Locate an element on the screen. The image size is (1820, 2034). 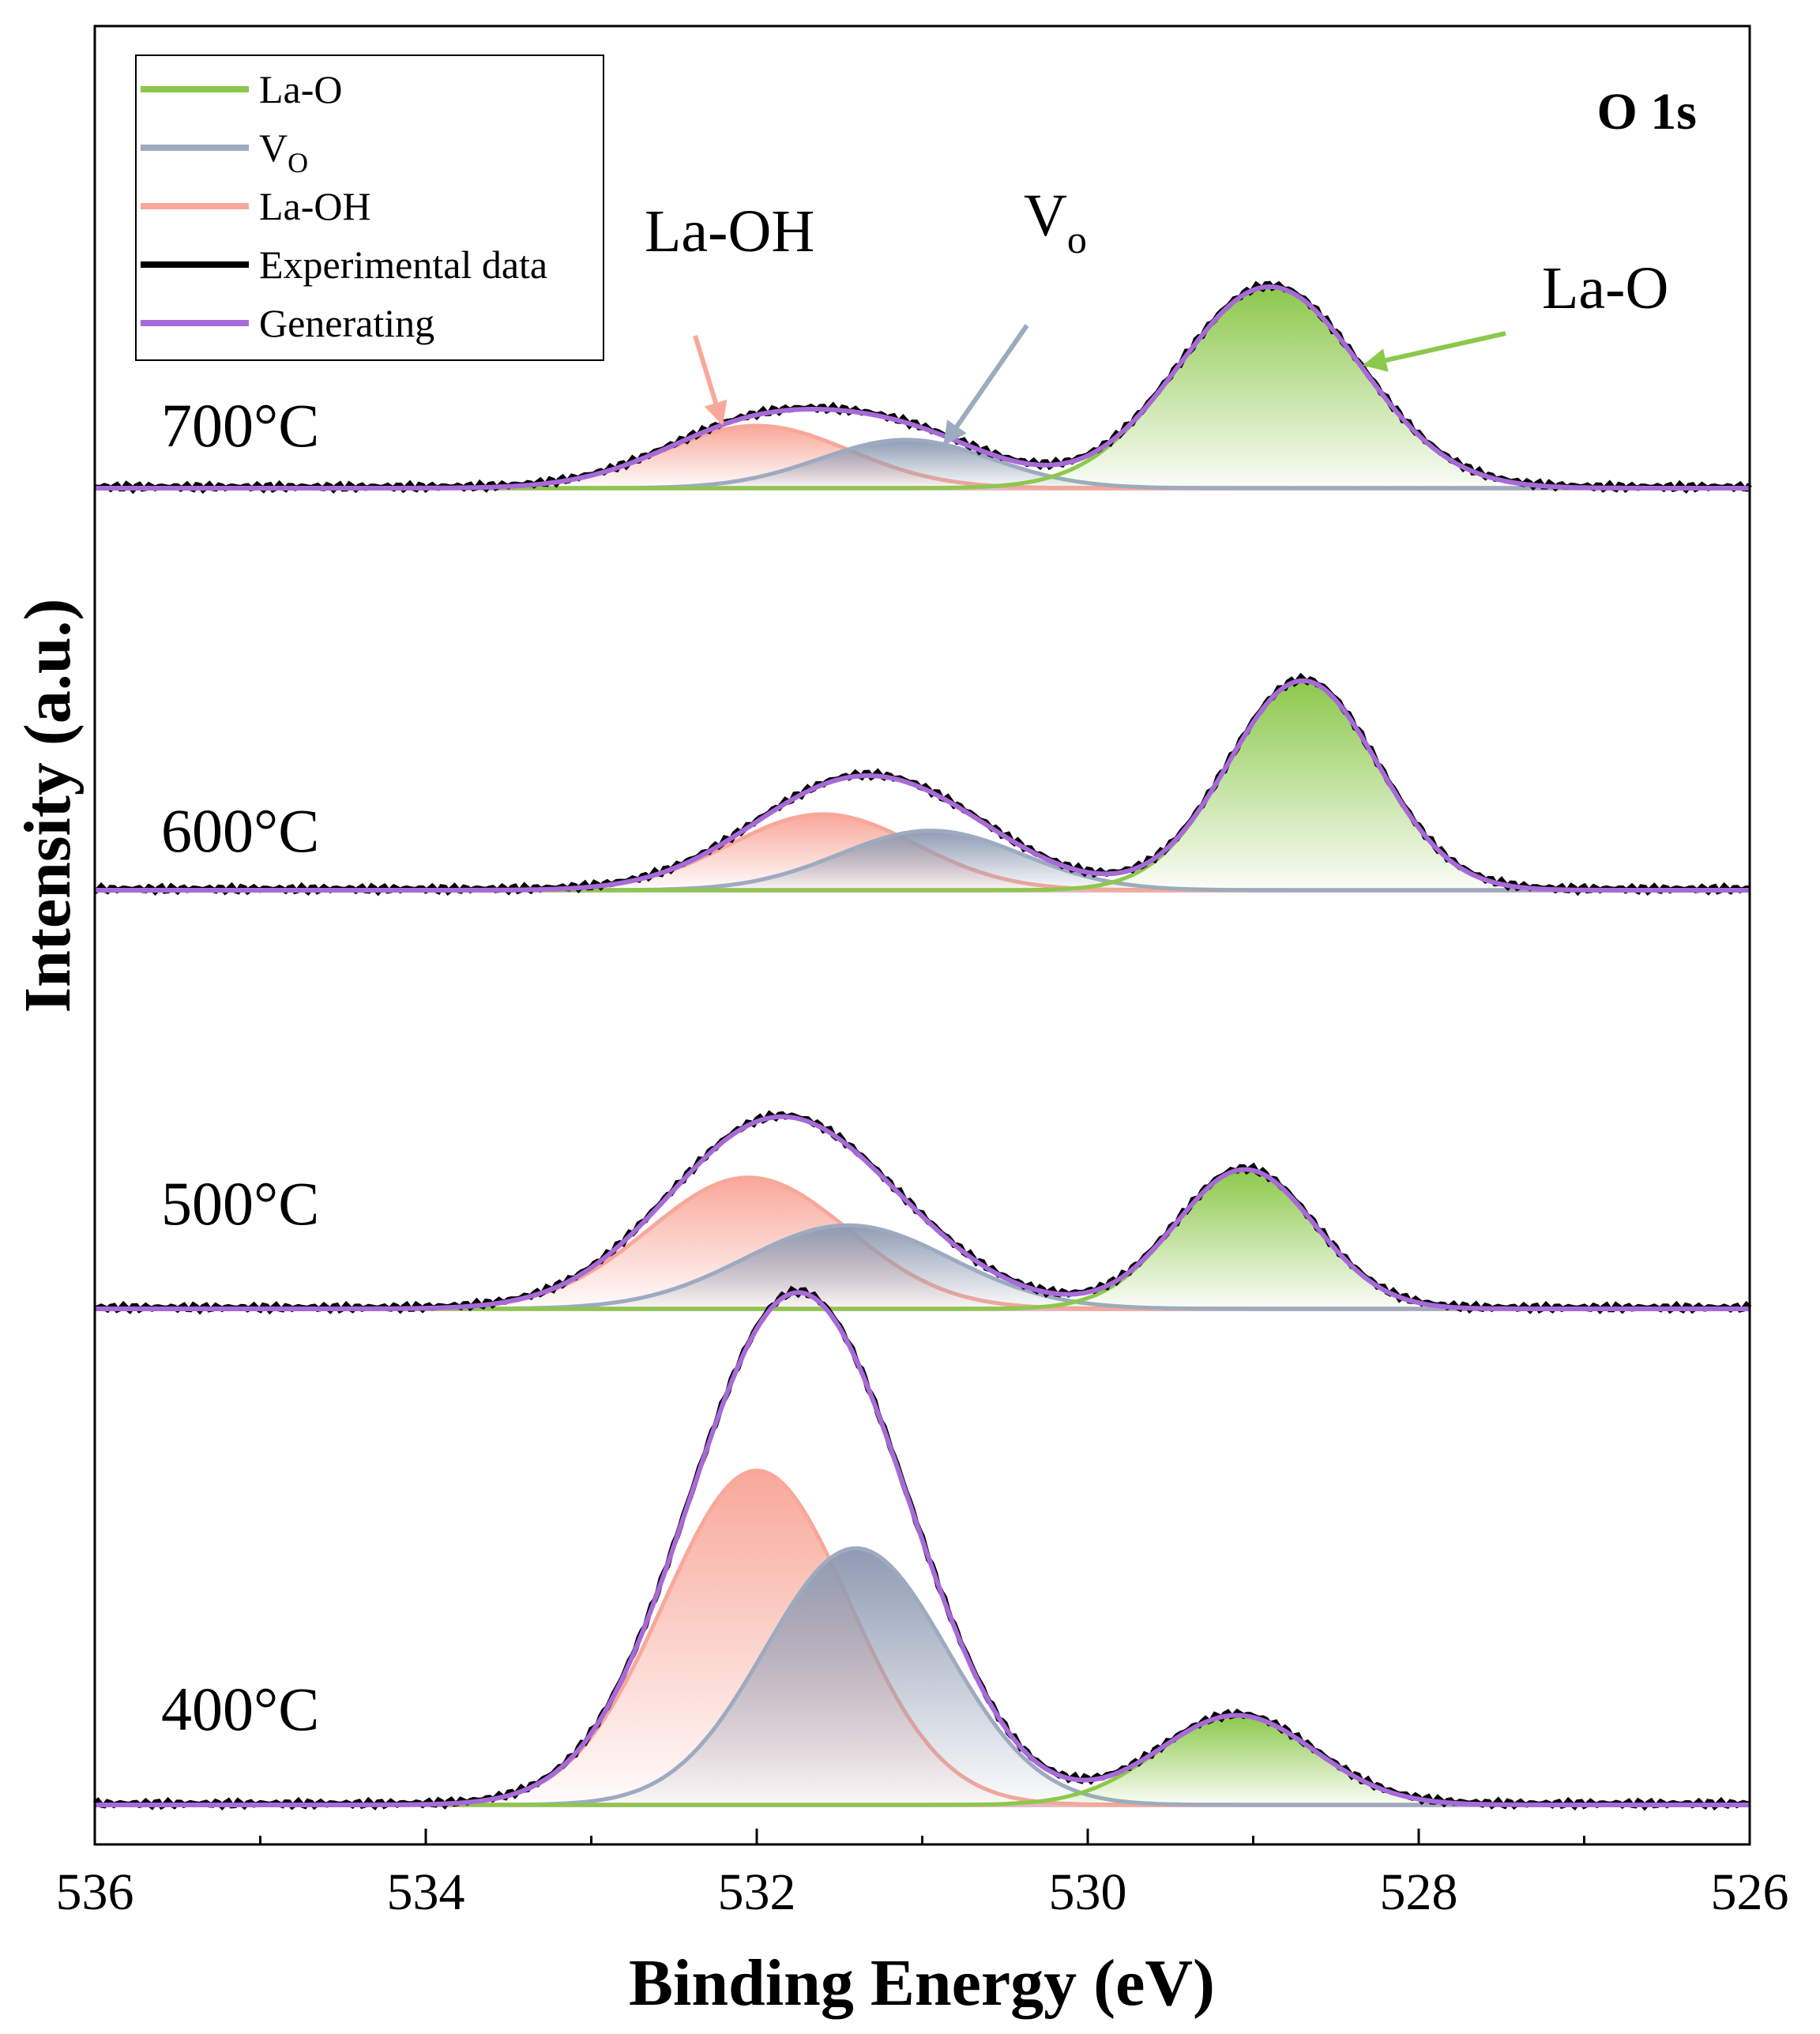
legend-label-main: La-O is located at coordinates (301, 89).